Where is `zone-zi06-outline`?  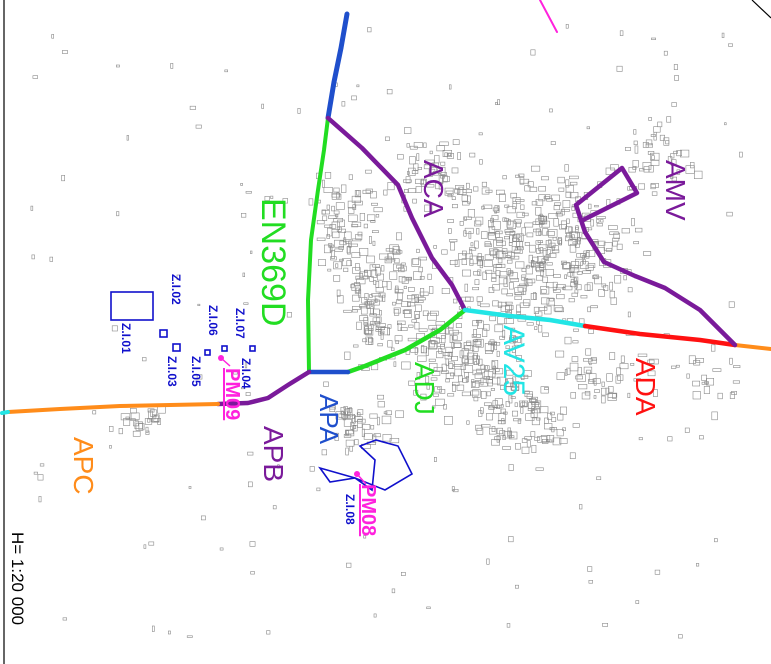
zone-zi06-outline is located at coordinates (224, 348).